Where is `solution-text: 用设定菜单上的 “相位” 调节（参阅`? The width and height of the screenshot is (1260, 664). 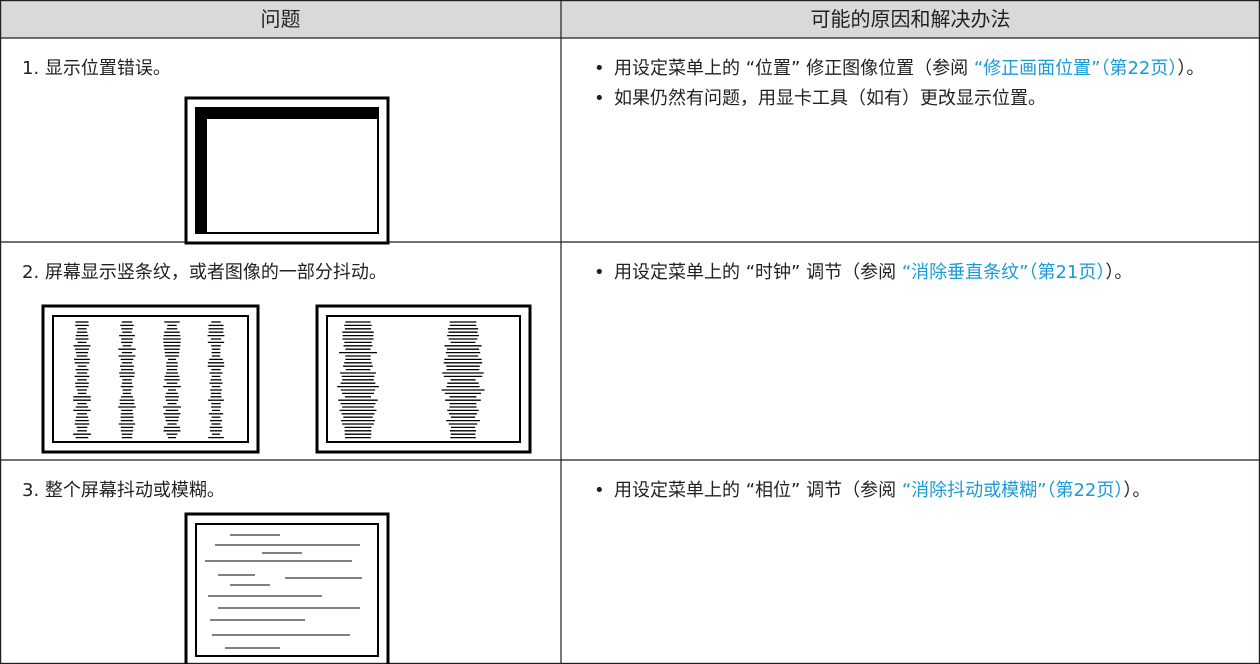
solution-text: 用设定菜单上的 “相位” 调节（参阅 is located at coordinates (758, 490).